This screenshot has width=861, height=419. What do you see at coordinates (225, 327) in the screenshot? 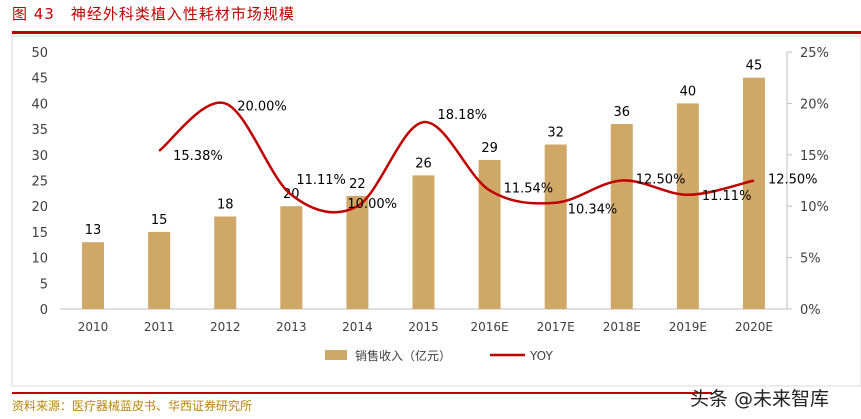
I see `x-tick-label: 2012` at bounding box center [225, 327].